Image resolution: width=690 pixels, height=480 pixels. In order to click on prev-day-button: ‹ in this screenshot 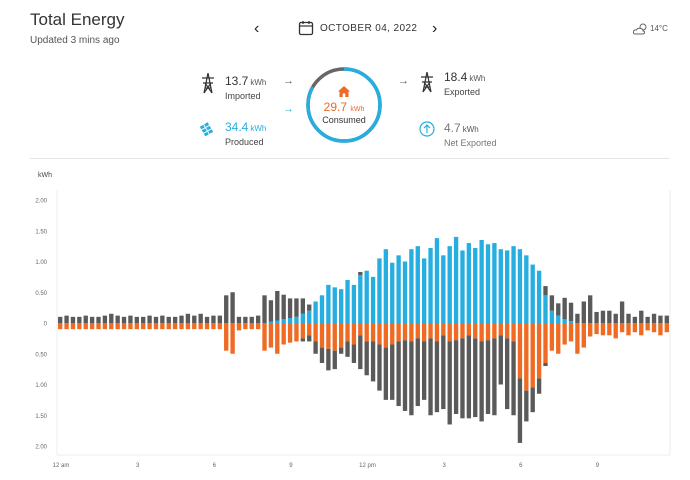, I will do `click(257, 28)`.